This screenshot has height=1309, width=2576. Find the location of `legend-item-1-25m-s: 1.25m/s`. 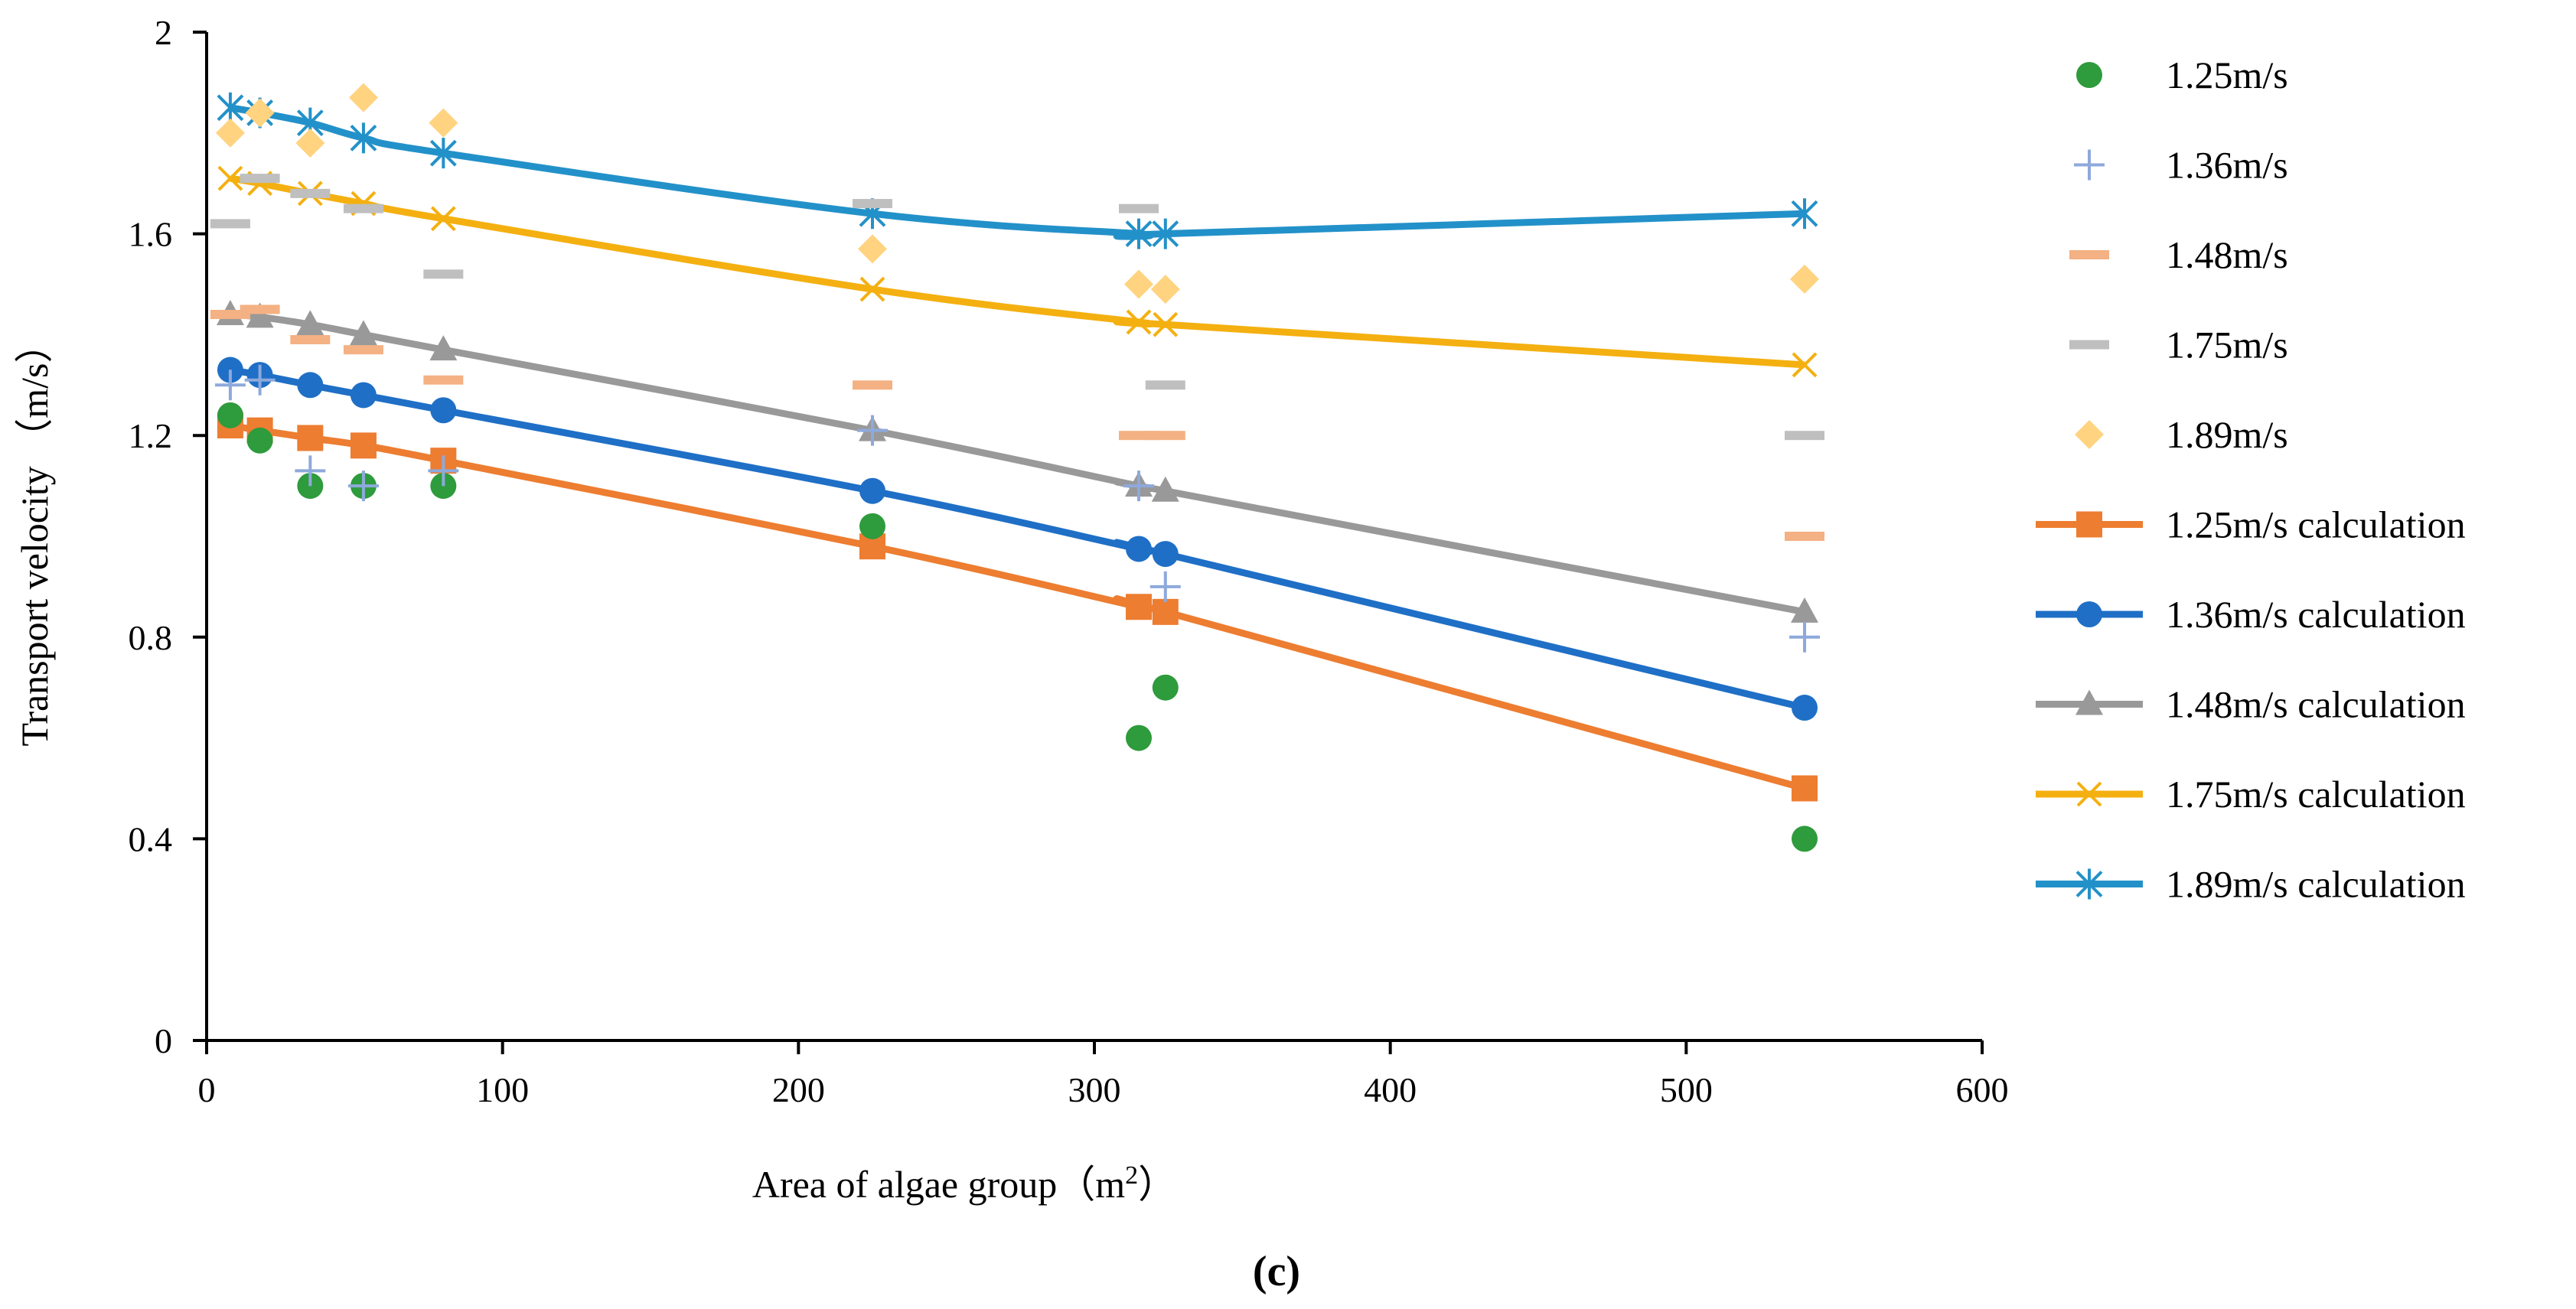

legend-item-1-25m-s: 1.25m/s is located at coordinates (2182, 75).